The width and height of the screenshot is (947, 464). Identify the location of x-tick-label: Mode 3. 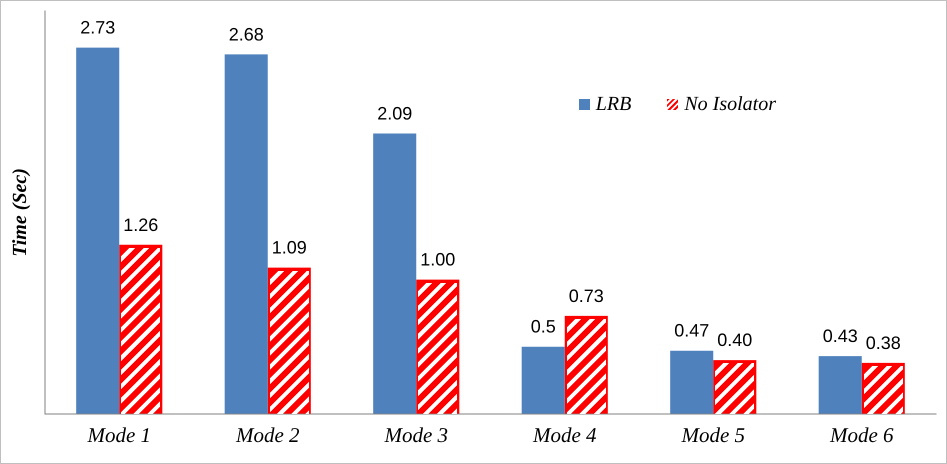
(415, 434).